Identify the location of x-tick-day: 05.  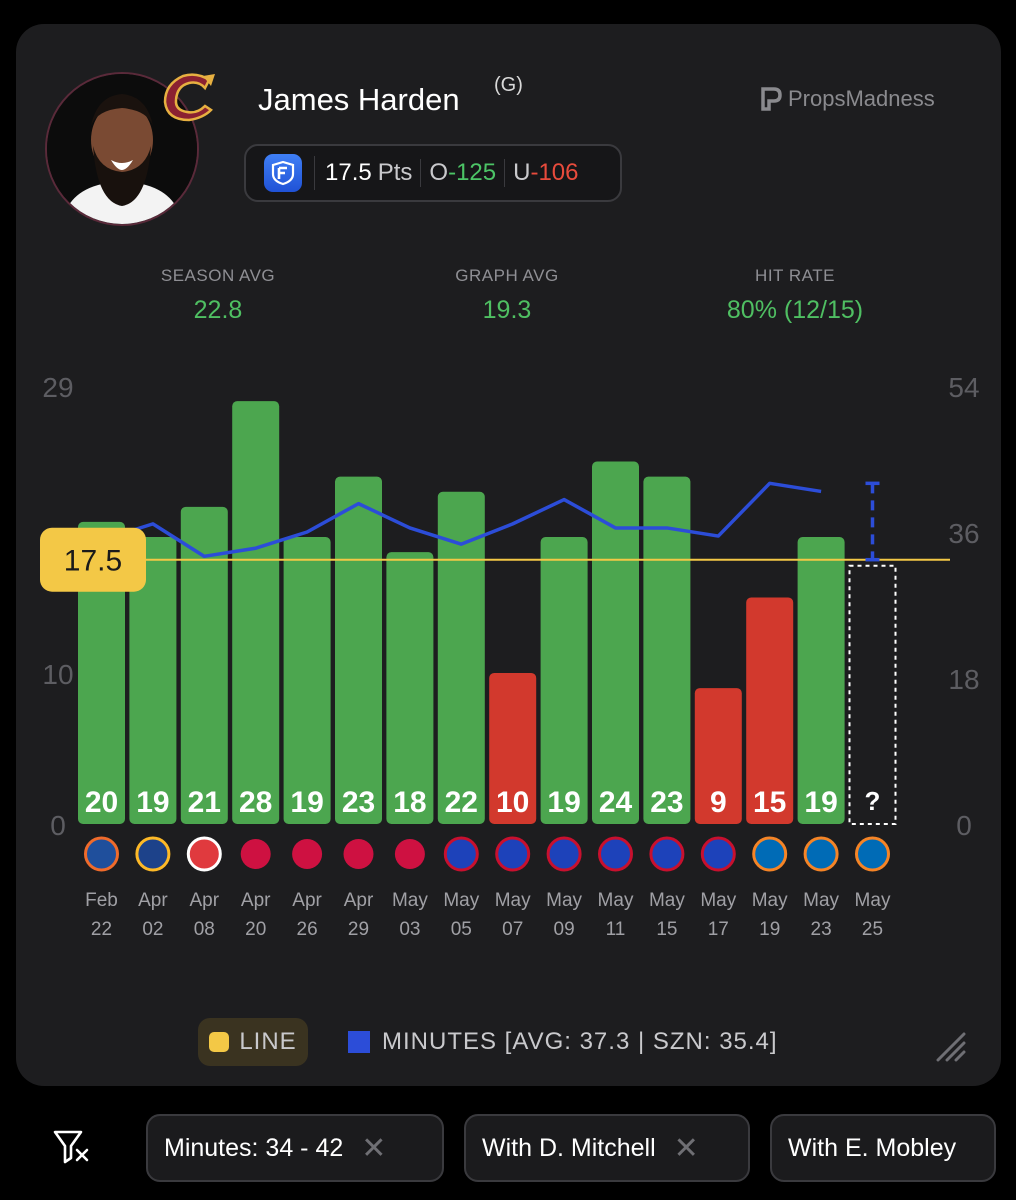
(461, 929).